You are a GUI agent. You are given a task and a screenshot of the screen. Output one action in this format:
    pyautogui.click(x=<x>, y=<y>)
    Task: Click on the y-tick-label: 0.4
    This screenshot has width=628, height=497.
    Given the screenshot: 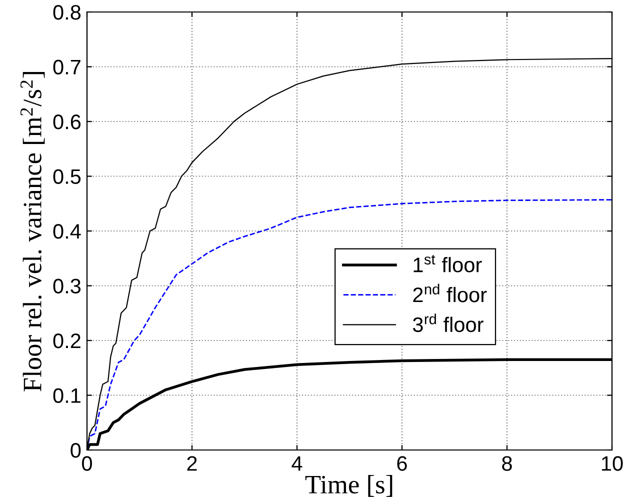 What is the action you would take?
    pyautogui.click(x=67, y=231)
    